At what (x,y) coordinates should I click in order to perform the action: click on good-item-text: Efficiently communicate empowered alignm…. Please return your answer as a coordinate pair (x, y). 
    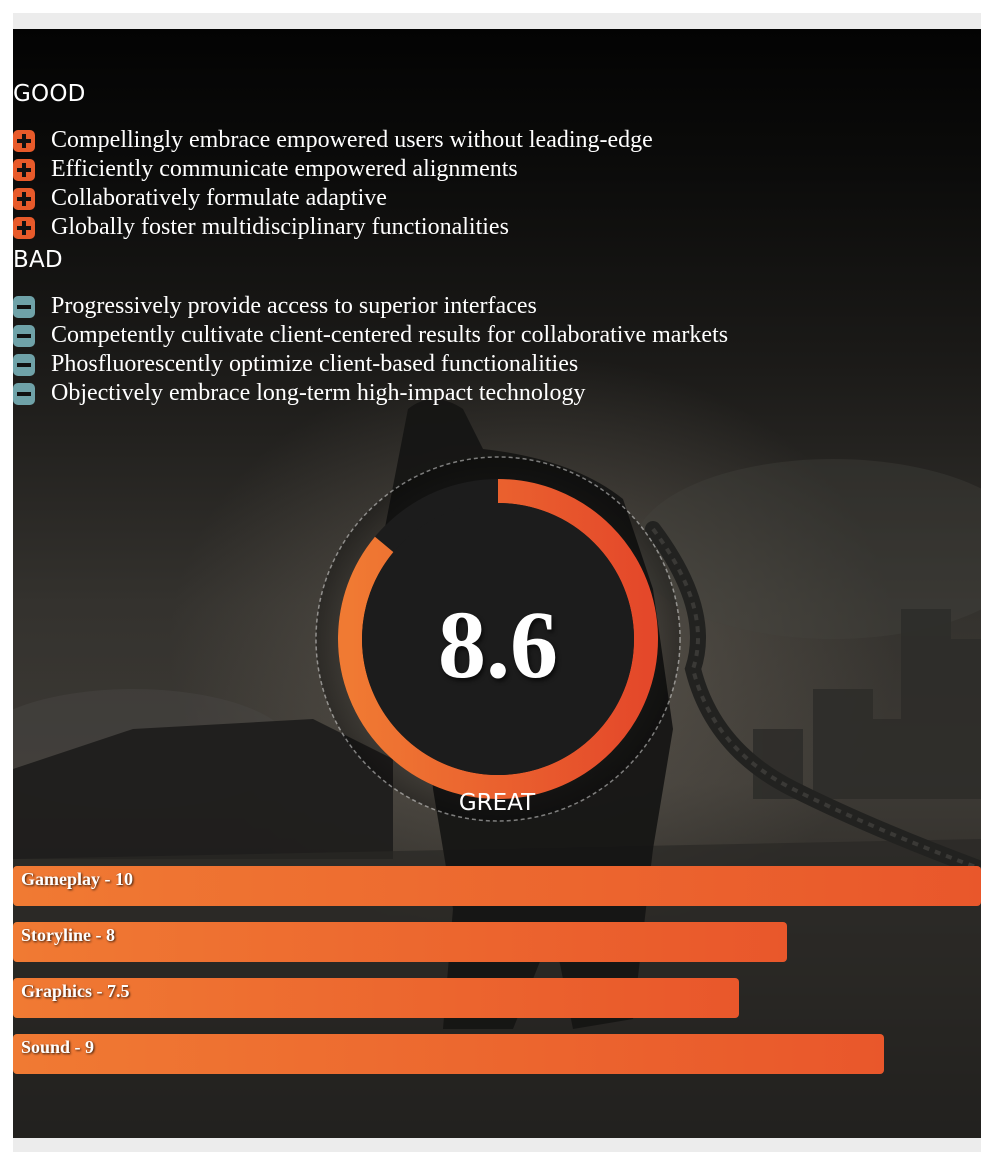
    Looking at the image, I should click on (284, 169).